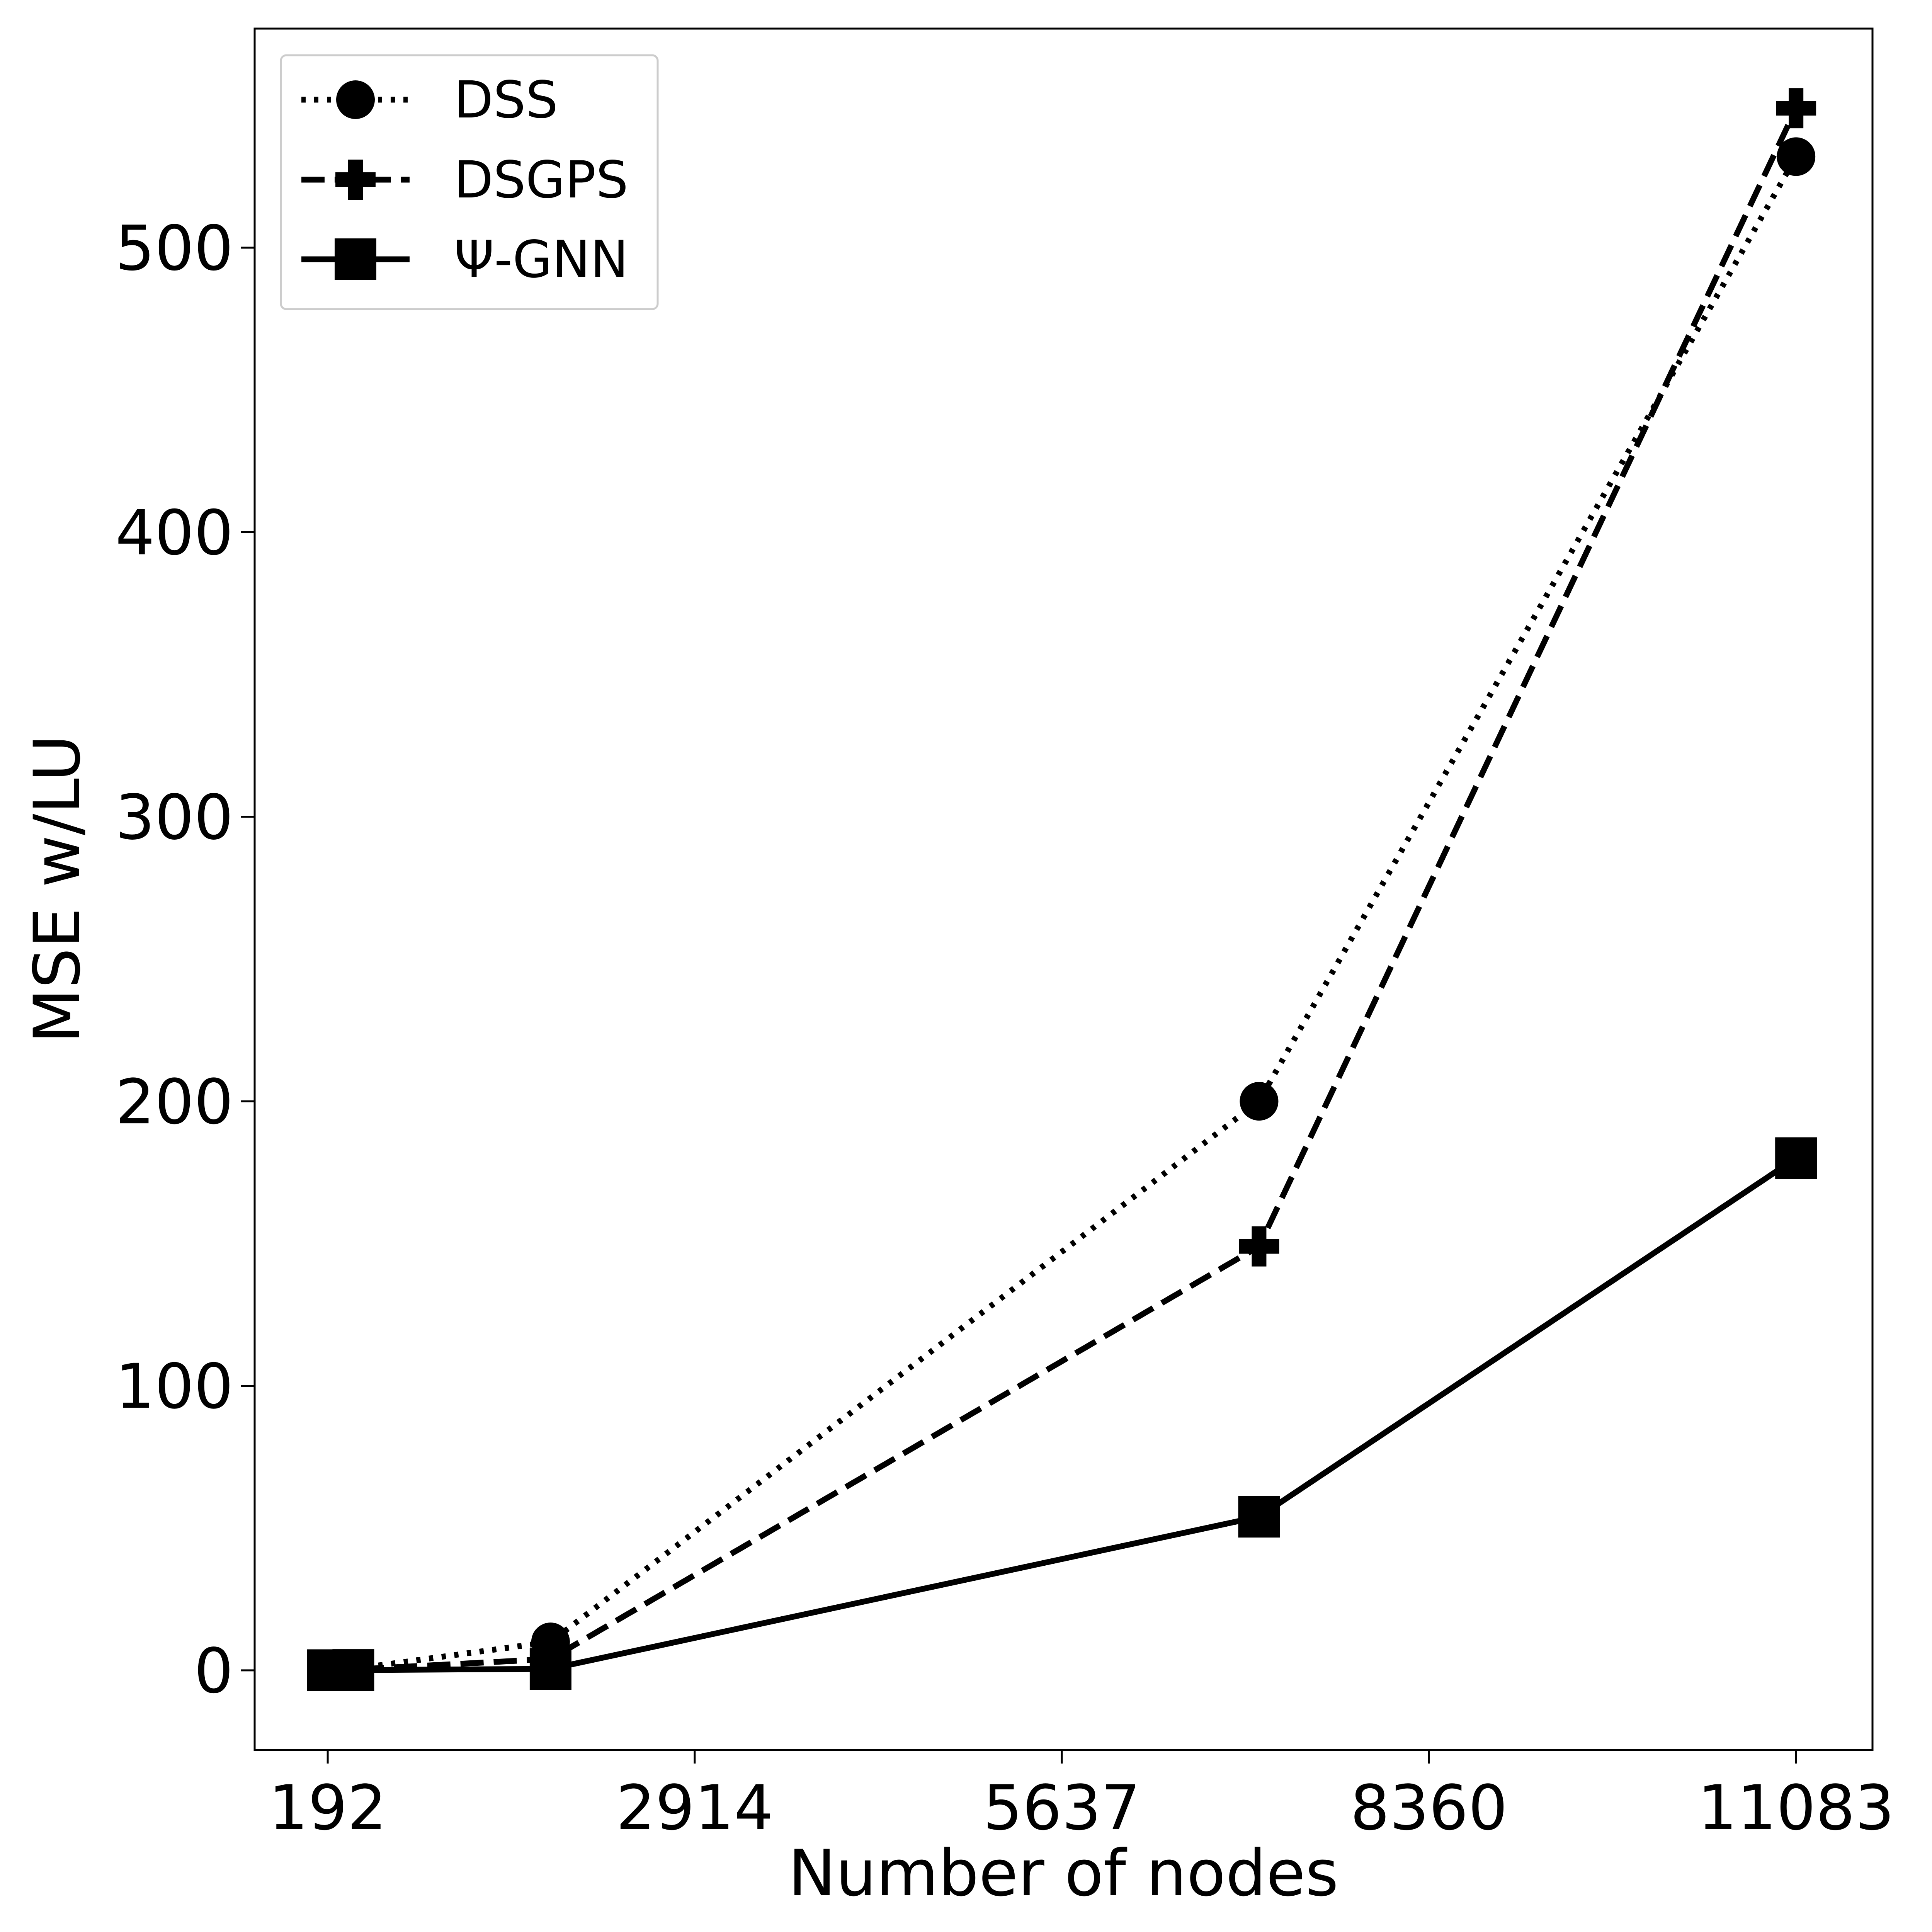  Describe the element at coordinates (328, 1808) in the screenshot. I see `x-tick-label: 192` at that location.